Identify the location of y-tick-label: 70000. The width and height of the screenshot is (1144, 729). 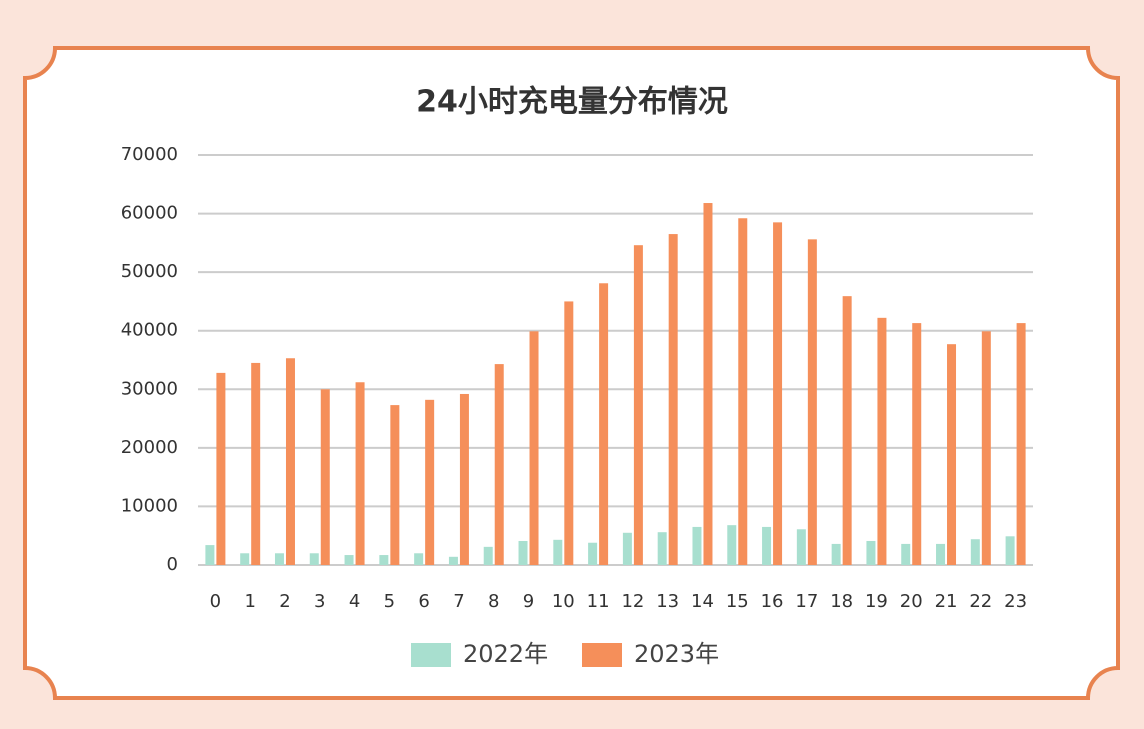
(149, 154).